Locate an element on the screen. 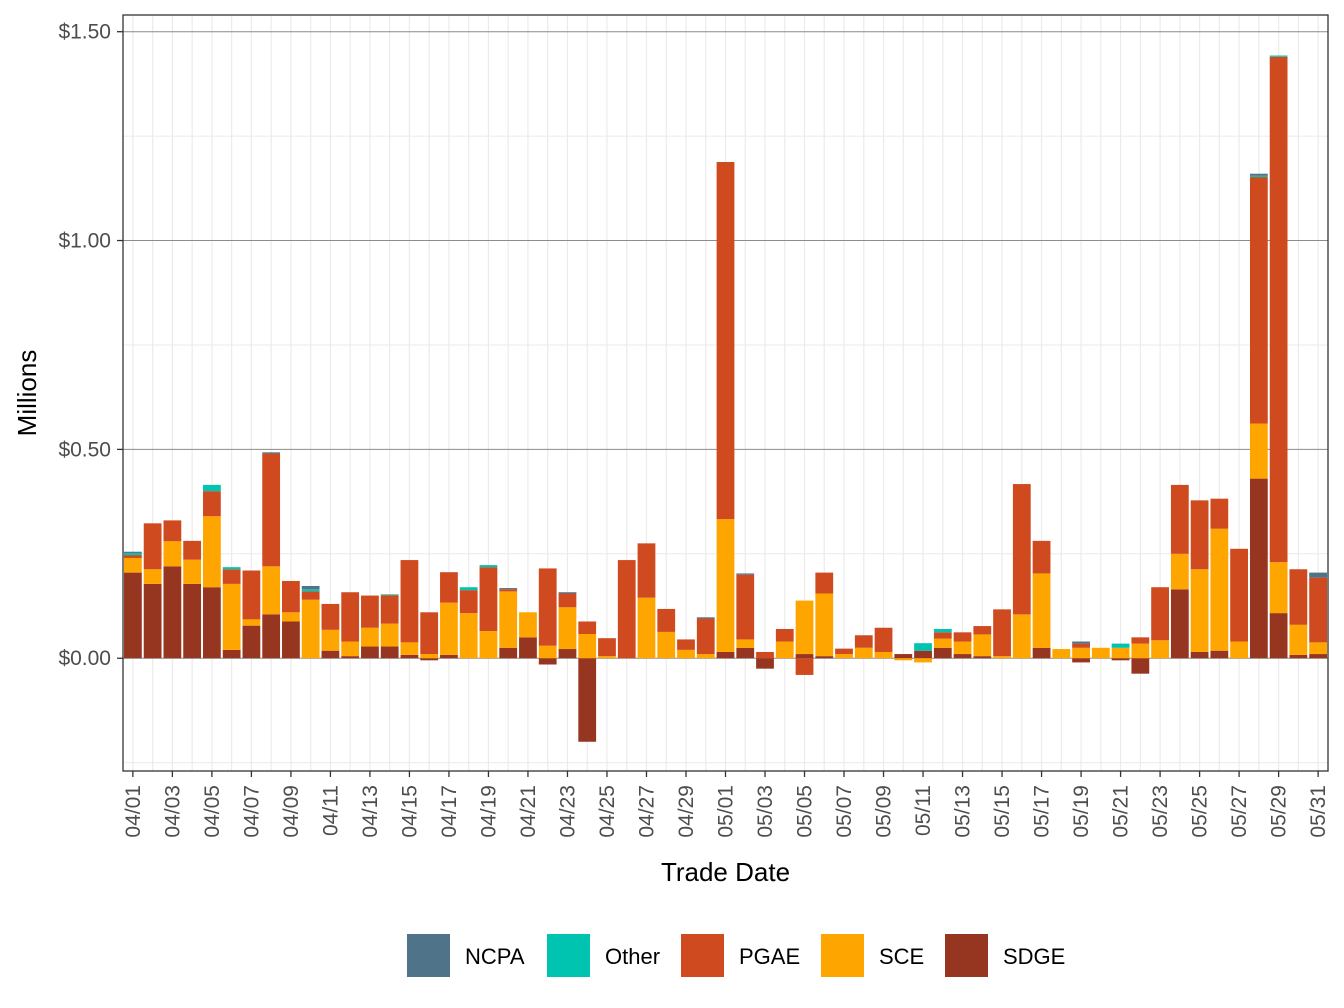 The height and width of the screenshot is (1008, 1344). x-tick-label: 05/23 is located at coordinates (1160, 811).